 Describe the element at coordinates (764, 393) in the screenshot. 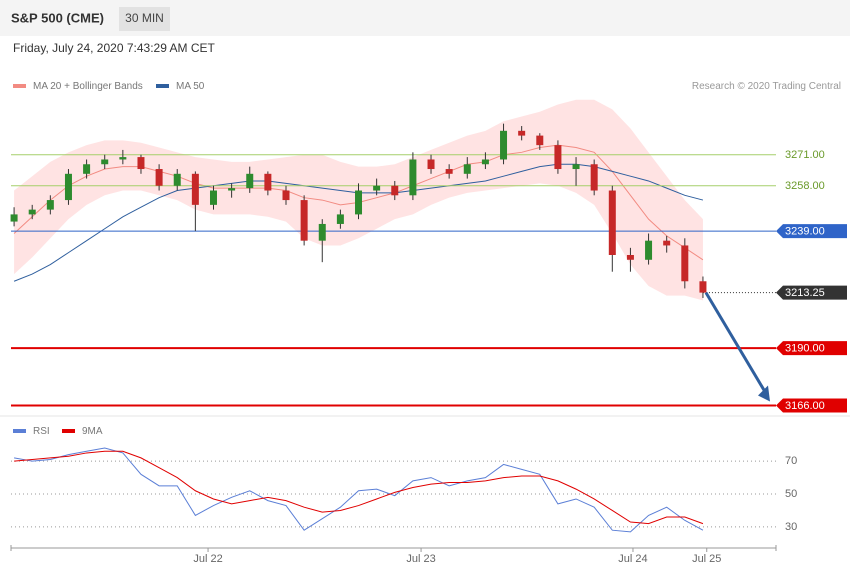

I see `arrow-head` at that location.